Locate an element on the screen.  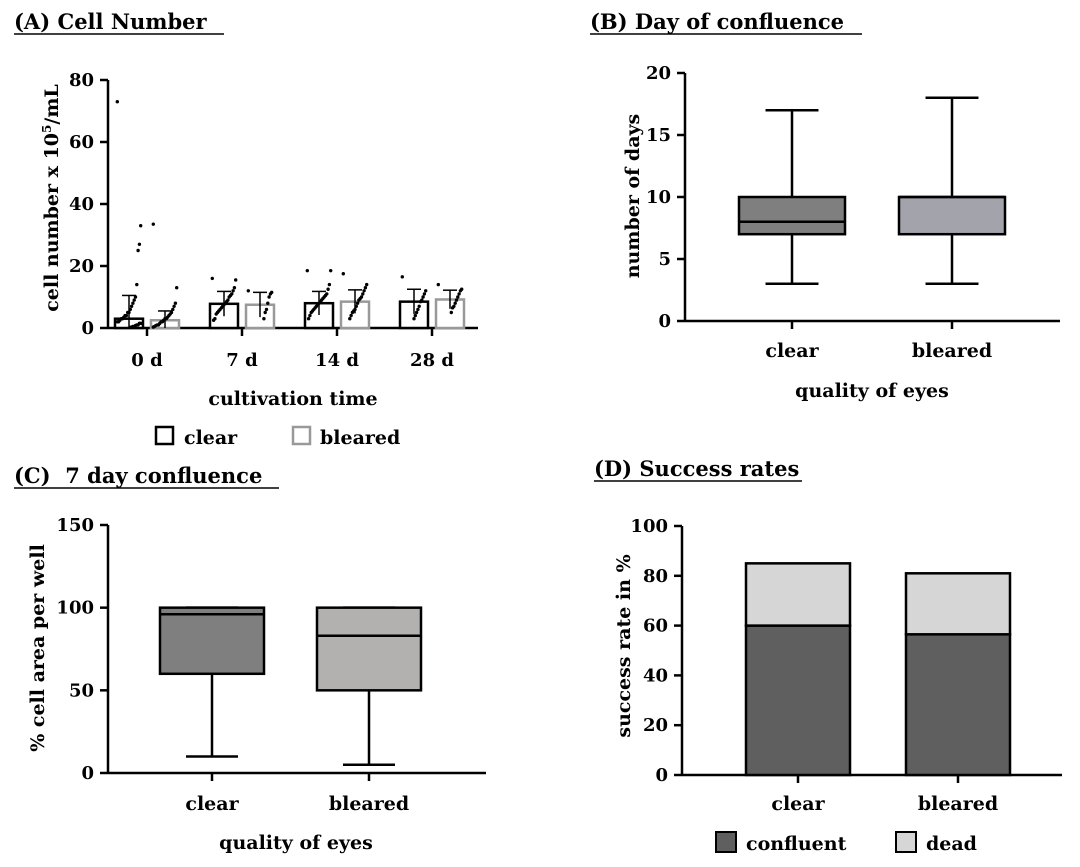
chart-b-x-tick-label: clear is located at coordinates (792, 351).